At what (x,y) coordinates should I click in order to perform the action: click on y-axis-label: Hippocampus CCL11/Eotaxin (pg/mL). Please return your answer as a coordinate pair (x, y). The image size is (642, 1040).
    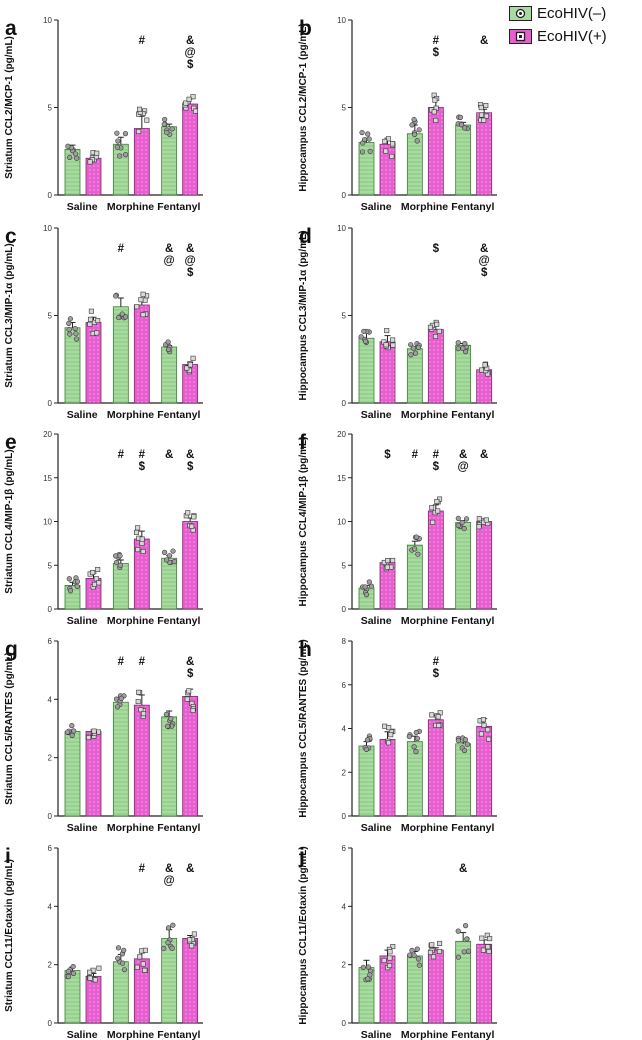
    Looking at the image, I should click on (303, 935).